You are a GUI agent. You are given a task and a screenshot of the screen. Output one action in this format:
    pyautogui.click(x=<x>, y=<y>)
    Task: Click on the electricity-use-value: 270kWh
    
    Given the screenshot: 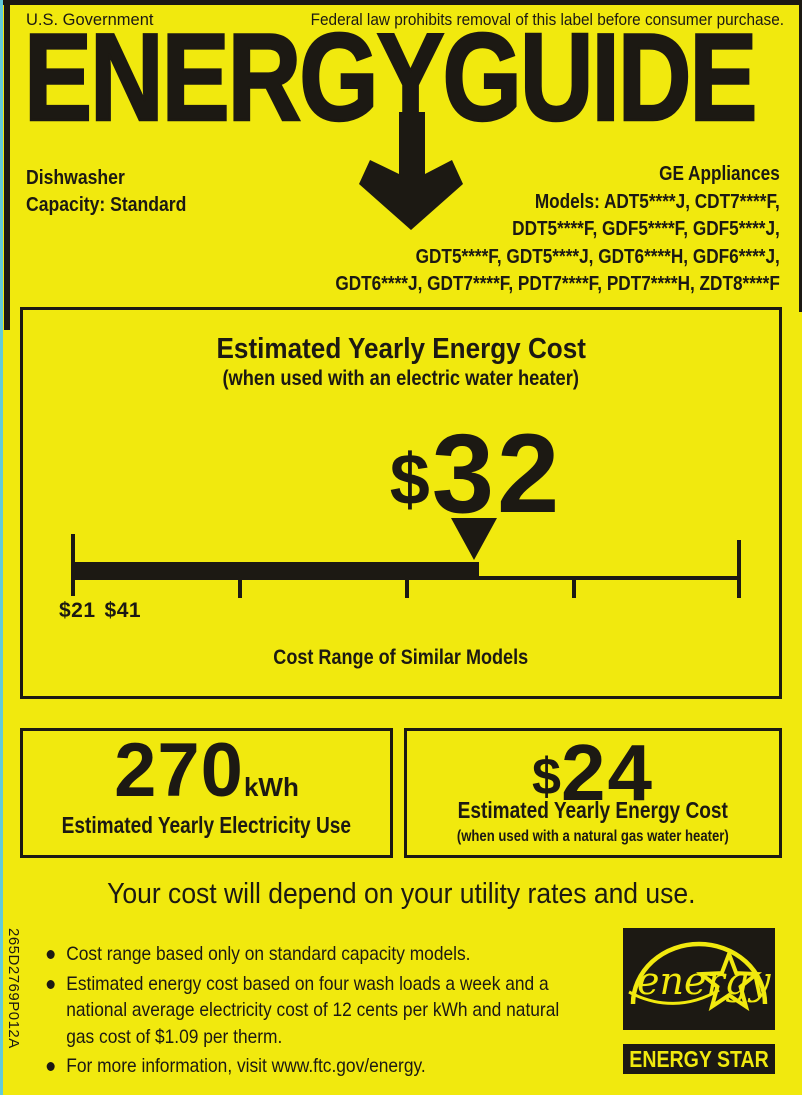 What is the action you would take?
    pyautogui.click(x=206, y=771)
    